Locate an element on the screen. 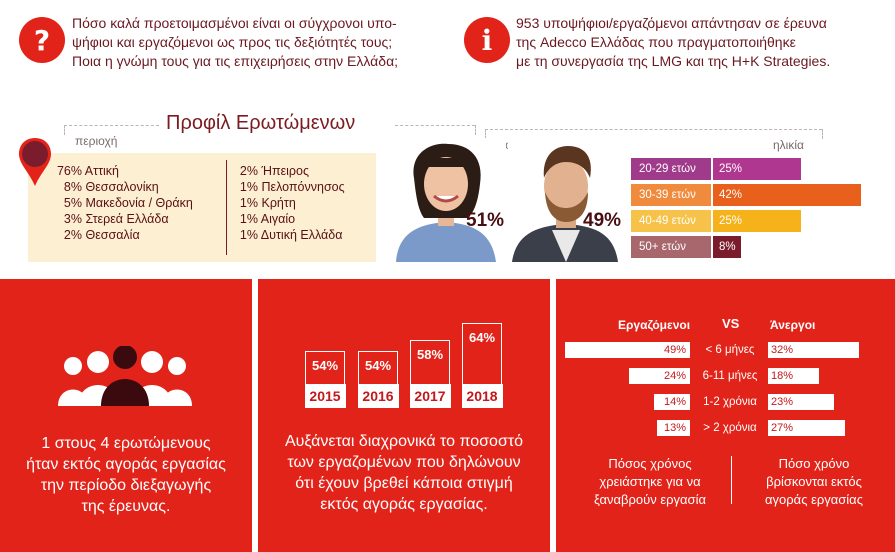 This screenshot has width=895, height=552. age-row: 50+ ετών 8% is located at coordinates (731, 247).